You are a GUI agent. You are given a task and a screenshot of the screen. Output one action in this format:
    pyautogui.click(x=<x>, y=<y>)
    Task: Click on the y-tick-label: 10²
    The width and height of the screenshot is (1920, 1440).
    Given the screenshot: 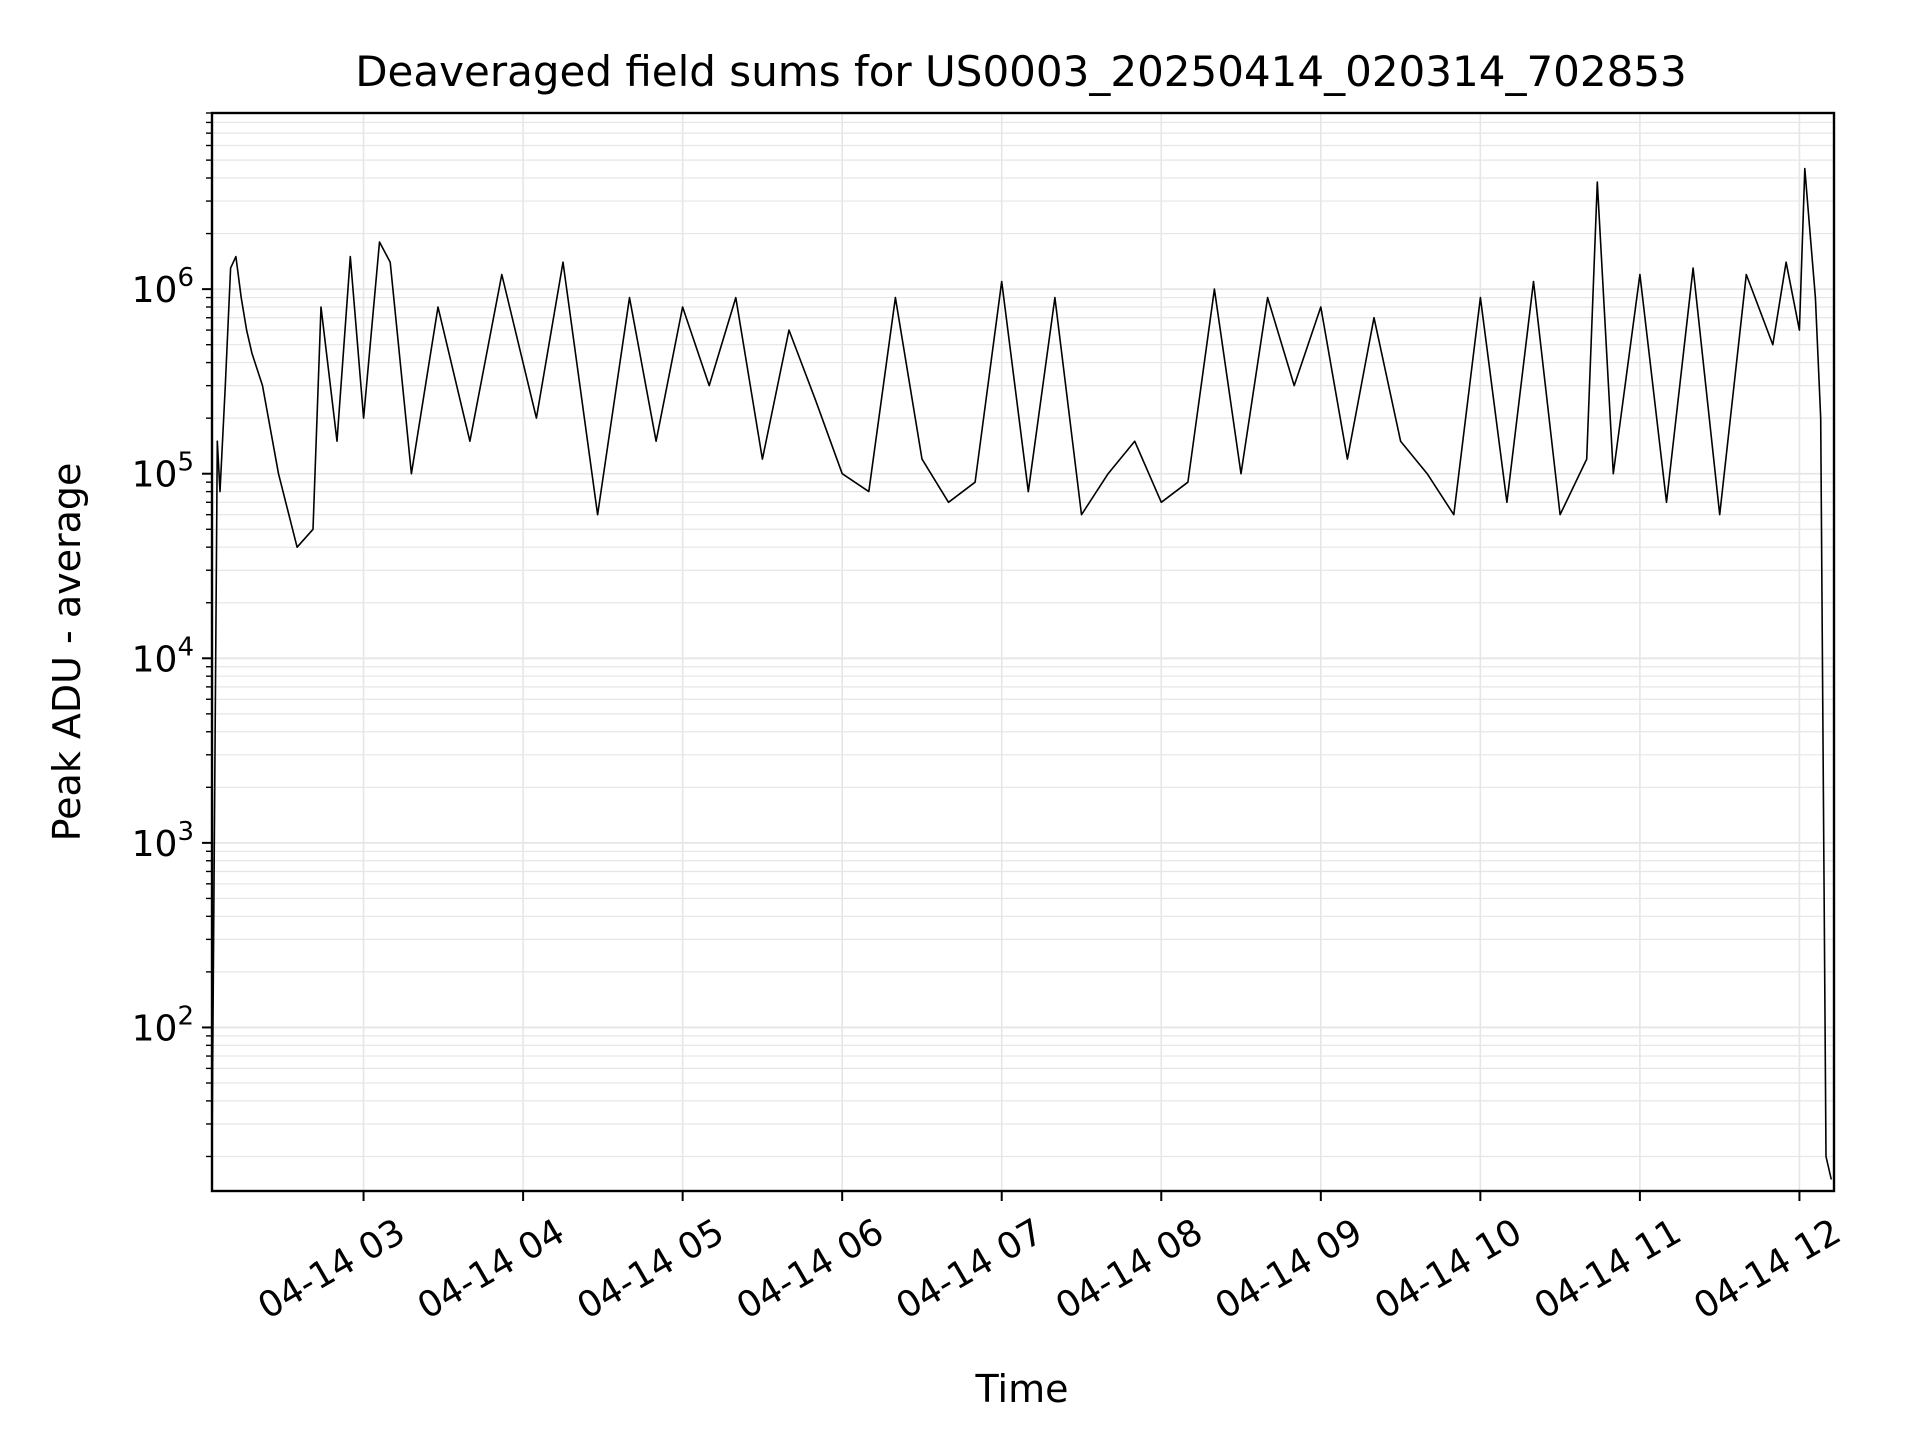 What is the action you would take?
    pyautogui.click(x=163, y=1025)
    